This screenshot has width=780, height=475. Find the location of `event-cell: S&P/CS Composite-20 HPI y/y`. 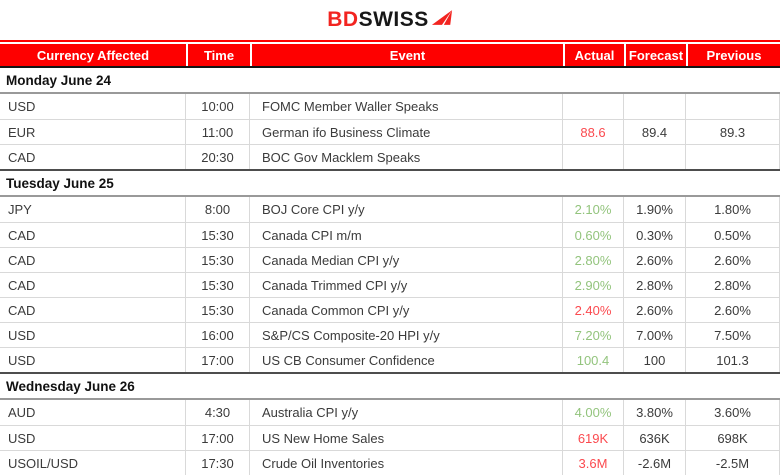

event-cell: S&P/CS Composite-20 HPI y/y is located at coordinates (406, 334).